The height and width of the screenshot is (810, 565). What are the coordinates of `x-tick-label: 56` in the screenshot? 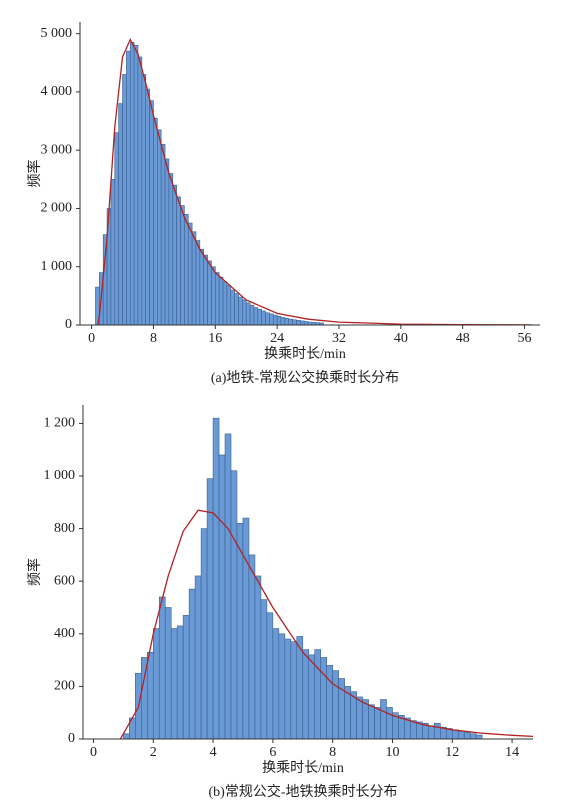 It's located at (525, 338).